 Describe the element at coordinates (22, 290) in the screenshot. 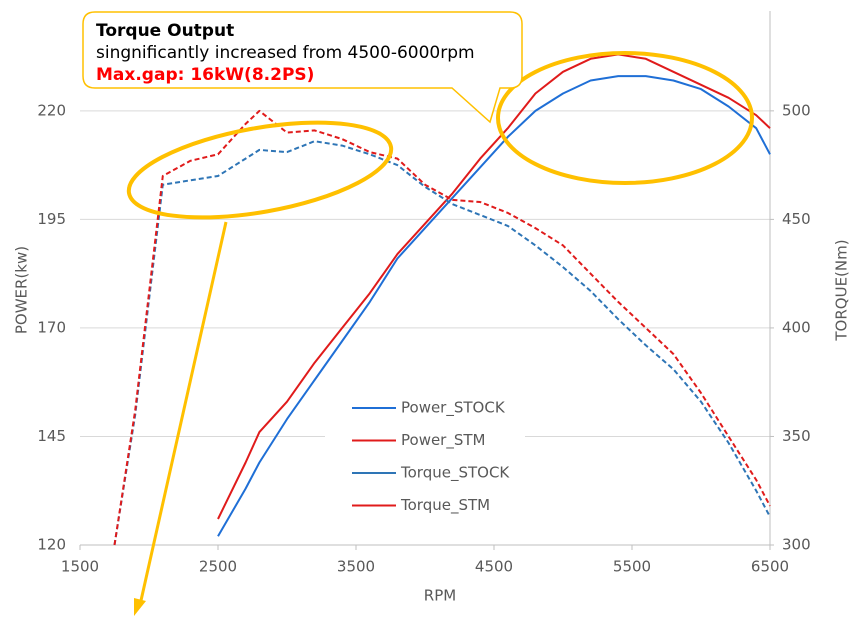

I see `y-axis-label: POWER(kw)` at that location.